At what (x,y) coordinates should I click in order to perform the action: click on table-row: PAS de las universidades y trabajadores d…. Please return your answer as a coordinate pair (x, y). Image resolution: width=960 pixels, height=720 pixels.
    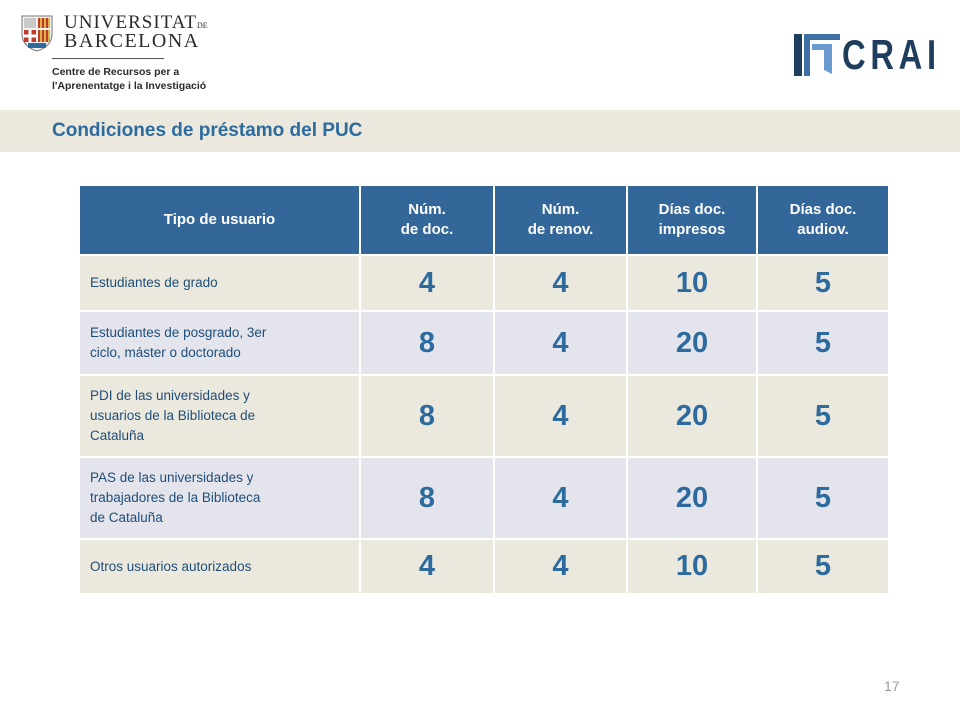
    Looking at the image, I should click on (484, 497).